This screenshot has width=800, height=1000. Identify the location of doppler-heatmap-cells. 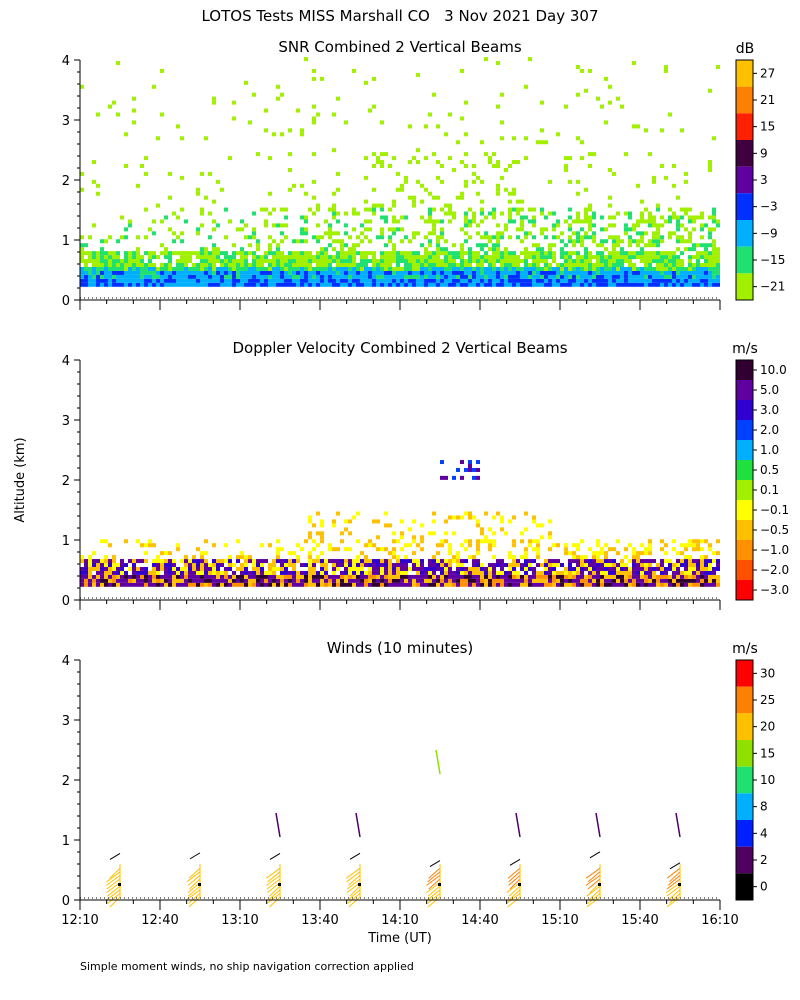
(400, 523).